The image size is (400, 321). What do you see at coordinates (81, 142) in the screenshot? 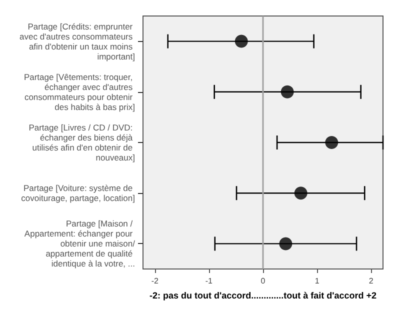
I see `y-tick-label: Partage [Livres / CD / DVD: échanger des biens déjà utilisés afin d'en obtenir de nouveaux]` at bounding box center [81, 142].